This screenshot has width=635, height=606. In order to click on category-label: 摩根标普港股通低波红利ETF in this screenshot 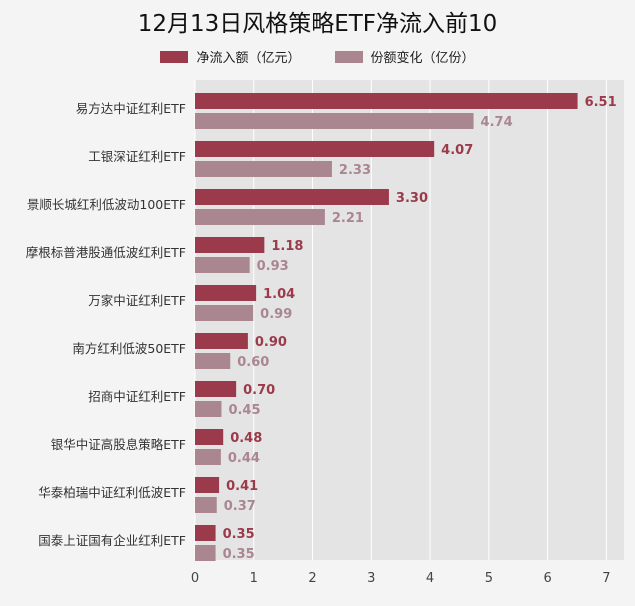, I will do `click(106, 252)`.